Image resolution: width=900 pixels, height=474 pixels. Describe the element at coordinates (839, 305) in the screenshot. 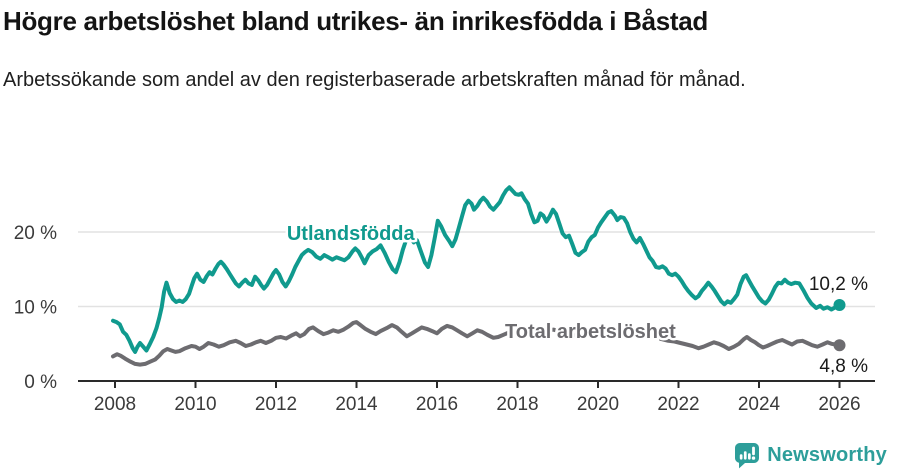

I see `series-end-dot-utlandsf-dda` at that location.